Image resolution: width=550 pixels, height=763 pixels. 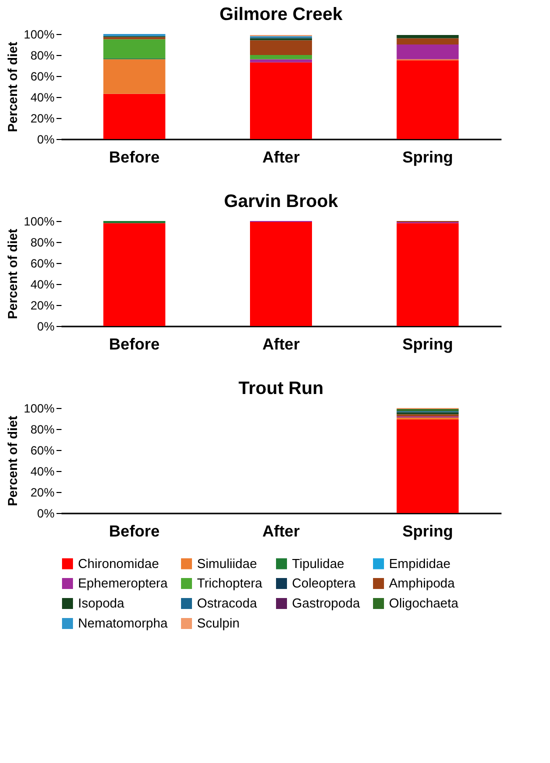 What do you see at coordinates (102, 603) in the screenshot?
I see `legend-label: Isopoda` at bounding box center [102, 603].